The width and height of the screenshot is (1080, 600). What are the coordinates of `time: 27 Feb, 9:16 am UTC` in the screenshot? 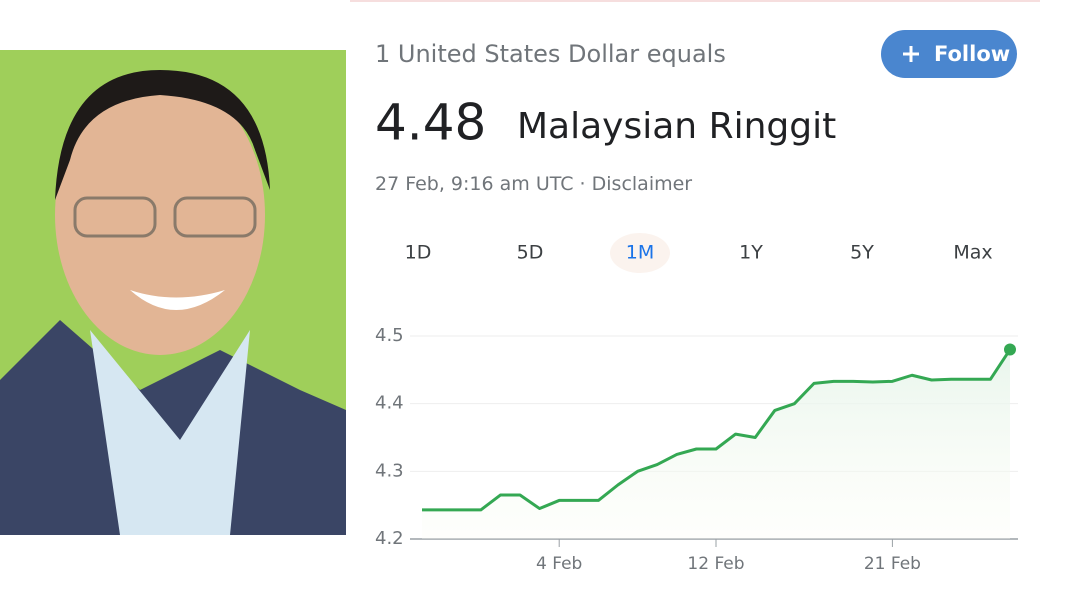 It's located at (474, 184).